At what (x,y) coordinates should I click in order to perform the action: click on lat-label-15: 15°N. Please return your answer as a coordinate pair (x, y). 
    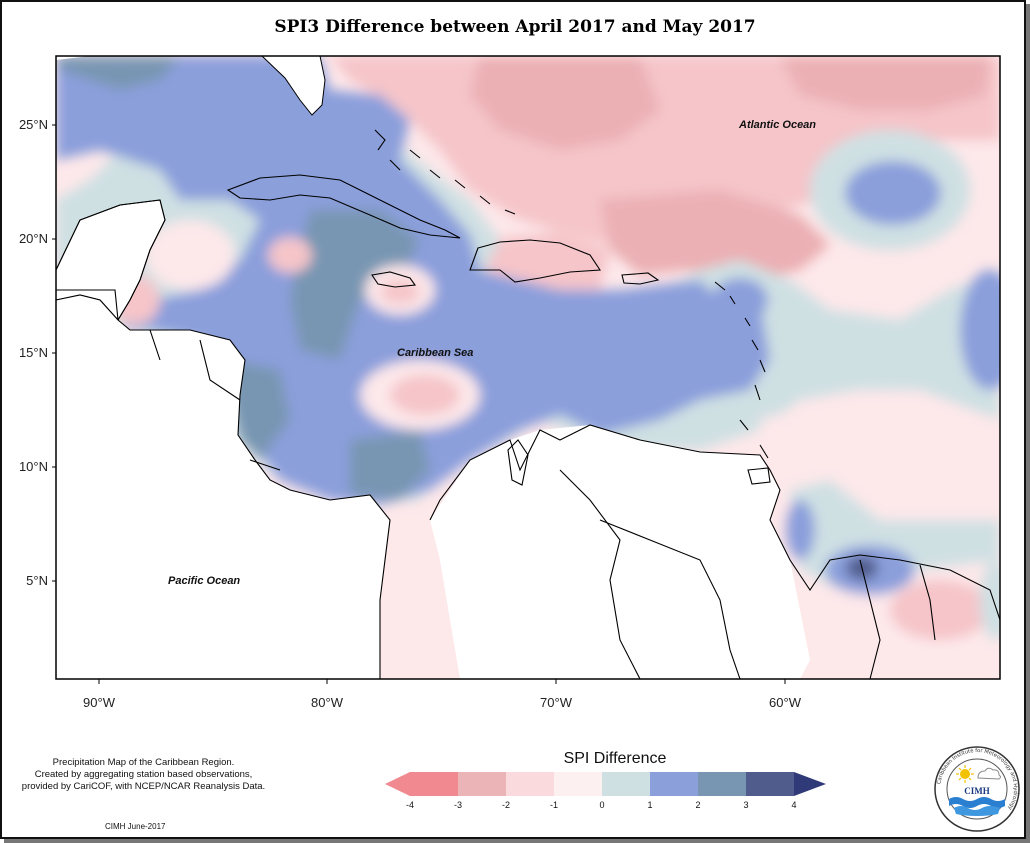
    Looking at the image, I should click on (33, 352).